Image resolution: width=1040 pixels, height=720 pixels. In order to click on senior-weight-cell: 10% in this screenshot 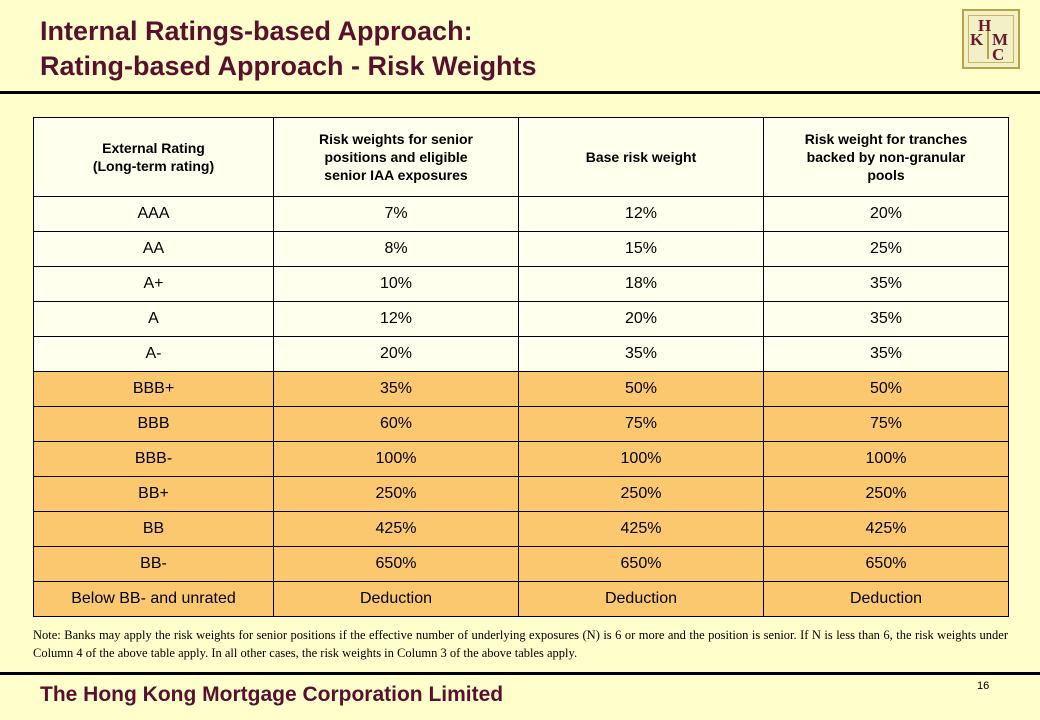, I will do `click(396, 284)`.